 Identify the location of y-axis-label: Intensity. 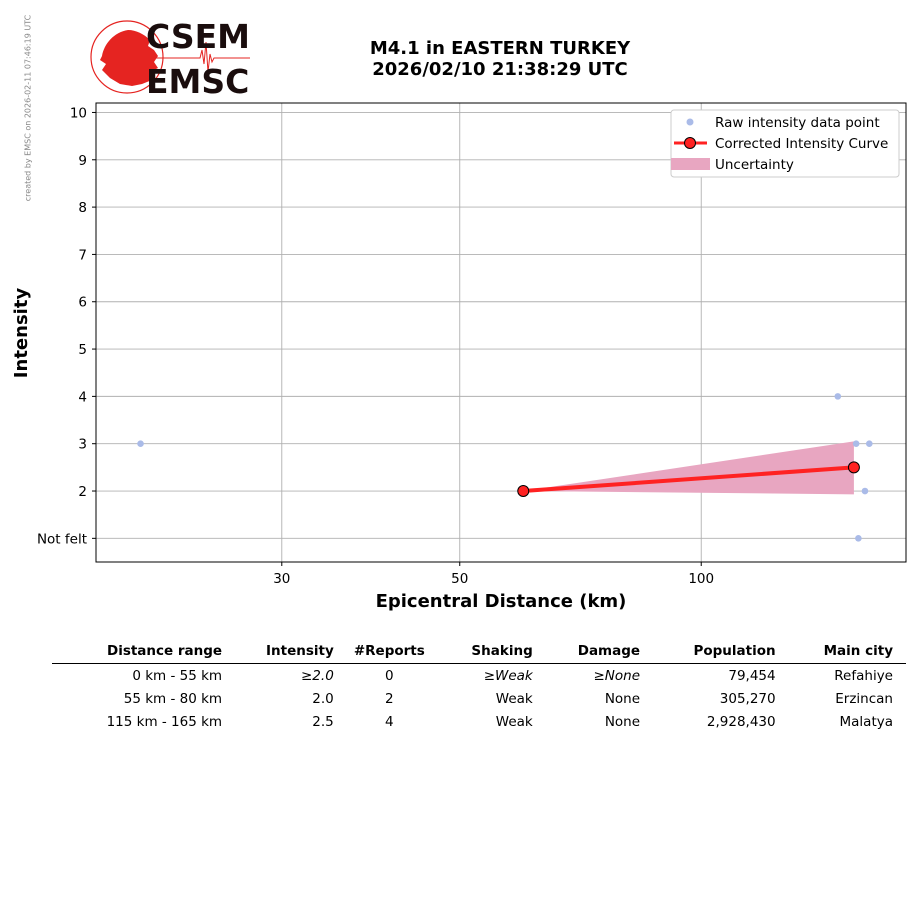
(21, 333).